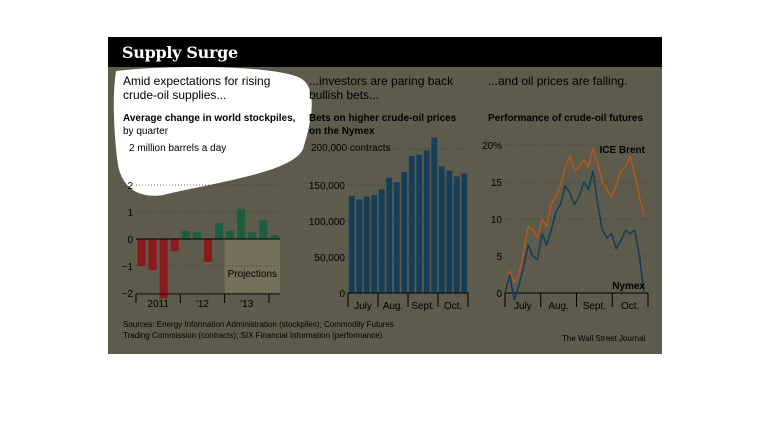 This screenshot has height=448, width=770. Describe the element at coordinates (453, 306) in the screenshot. I see `chart2-x-tick-label: Oct.` at that location.